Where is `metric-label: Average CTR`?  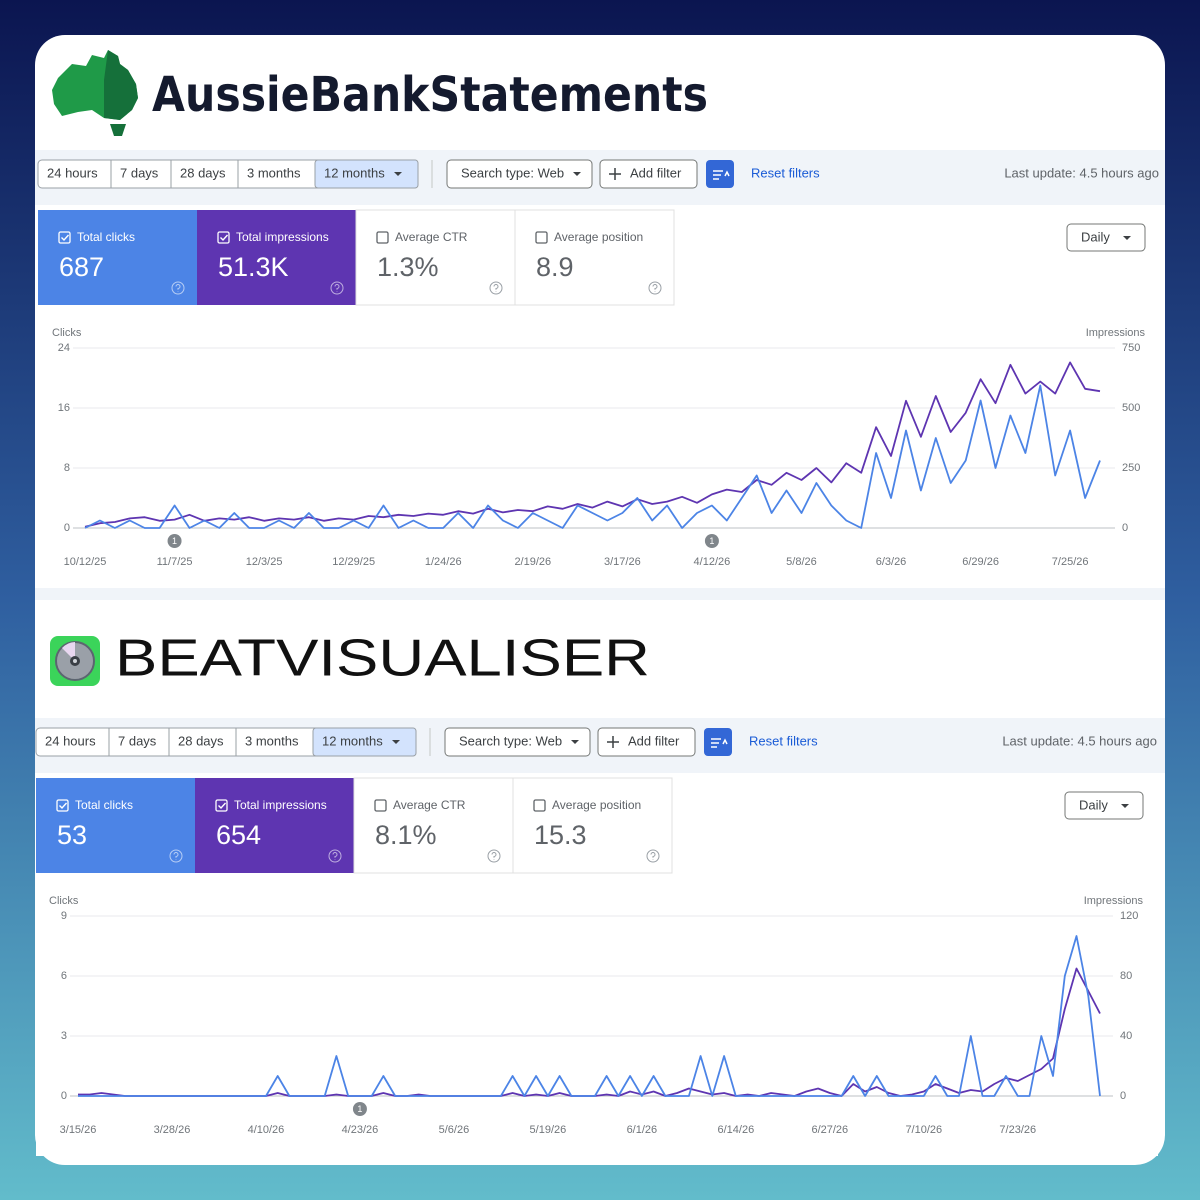 metric-label: Average CTR is located at coordinates (429, 805).